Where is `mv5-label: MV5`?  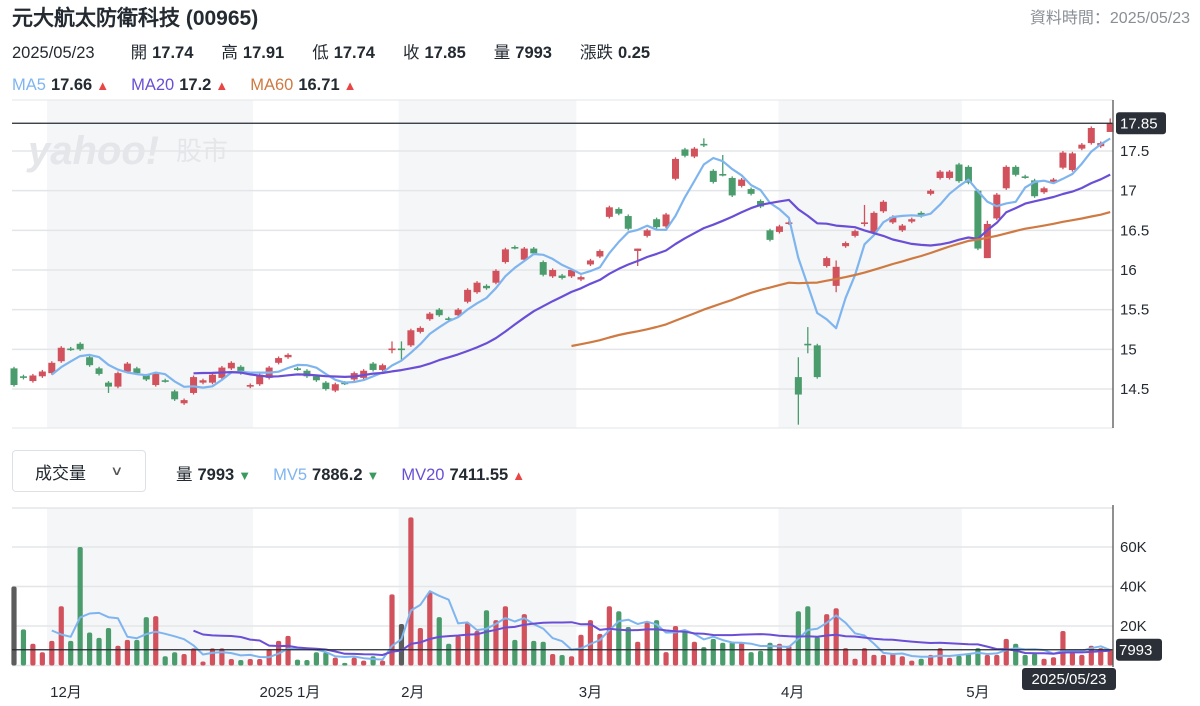
mv5-label: MV5 is located at coordinates (290, 475).